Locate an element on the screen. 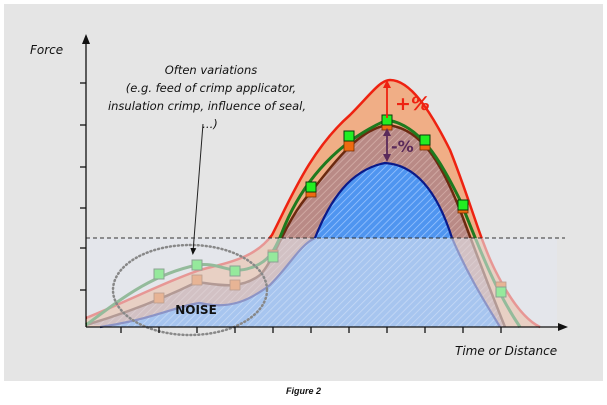 The width and height of the screenshot is (607, 405). plus-percent-label: +% is located at coordinates (412, 104).